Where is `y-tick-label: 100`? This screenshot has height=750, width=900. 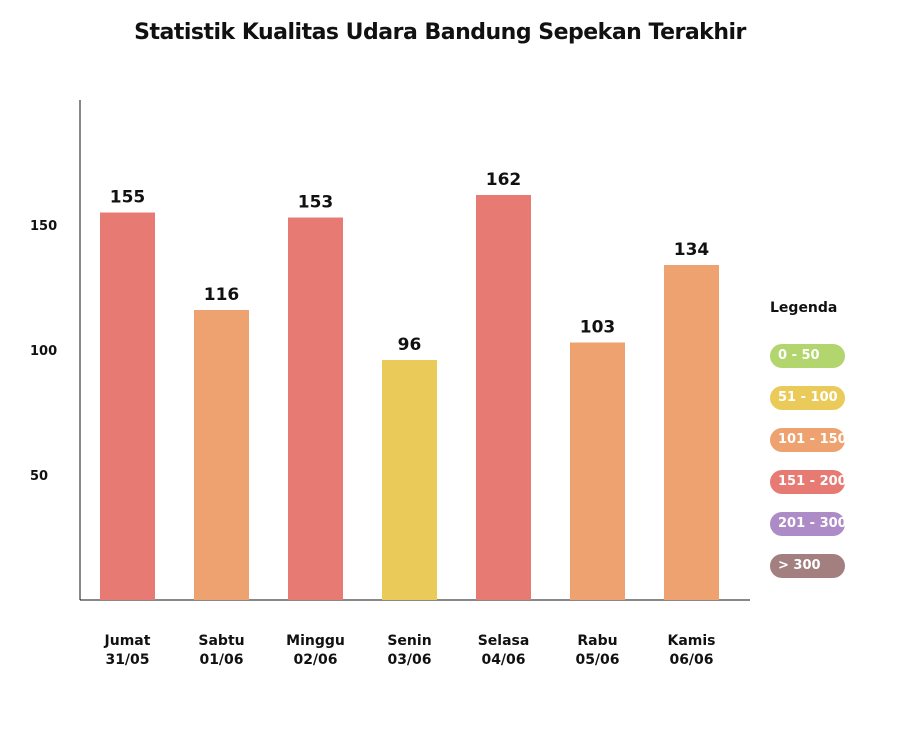 y-tick-label: 100 is located at coordinates (43, 351).